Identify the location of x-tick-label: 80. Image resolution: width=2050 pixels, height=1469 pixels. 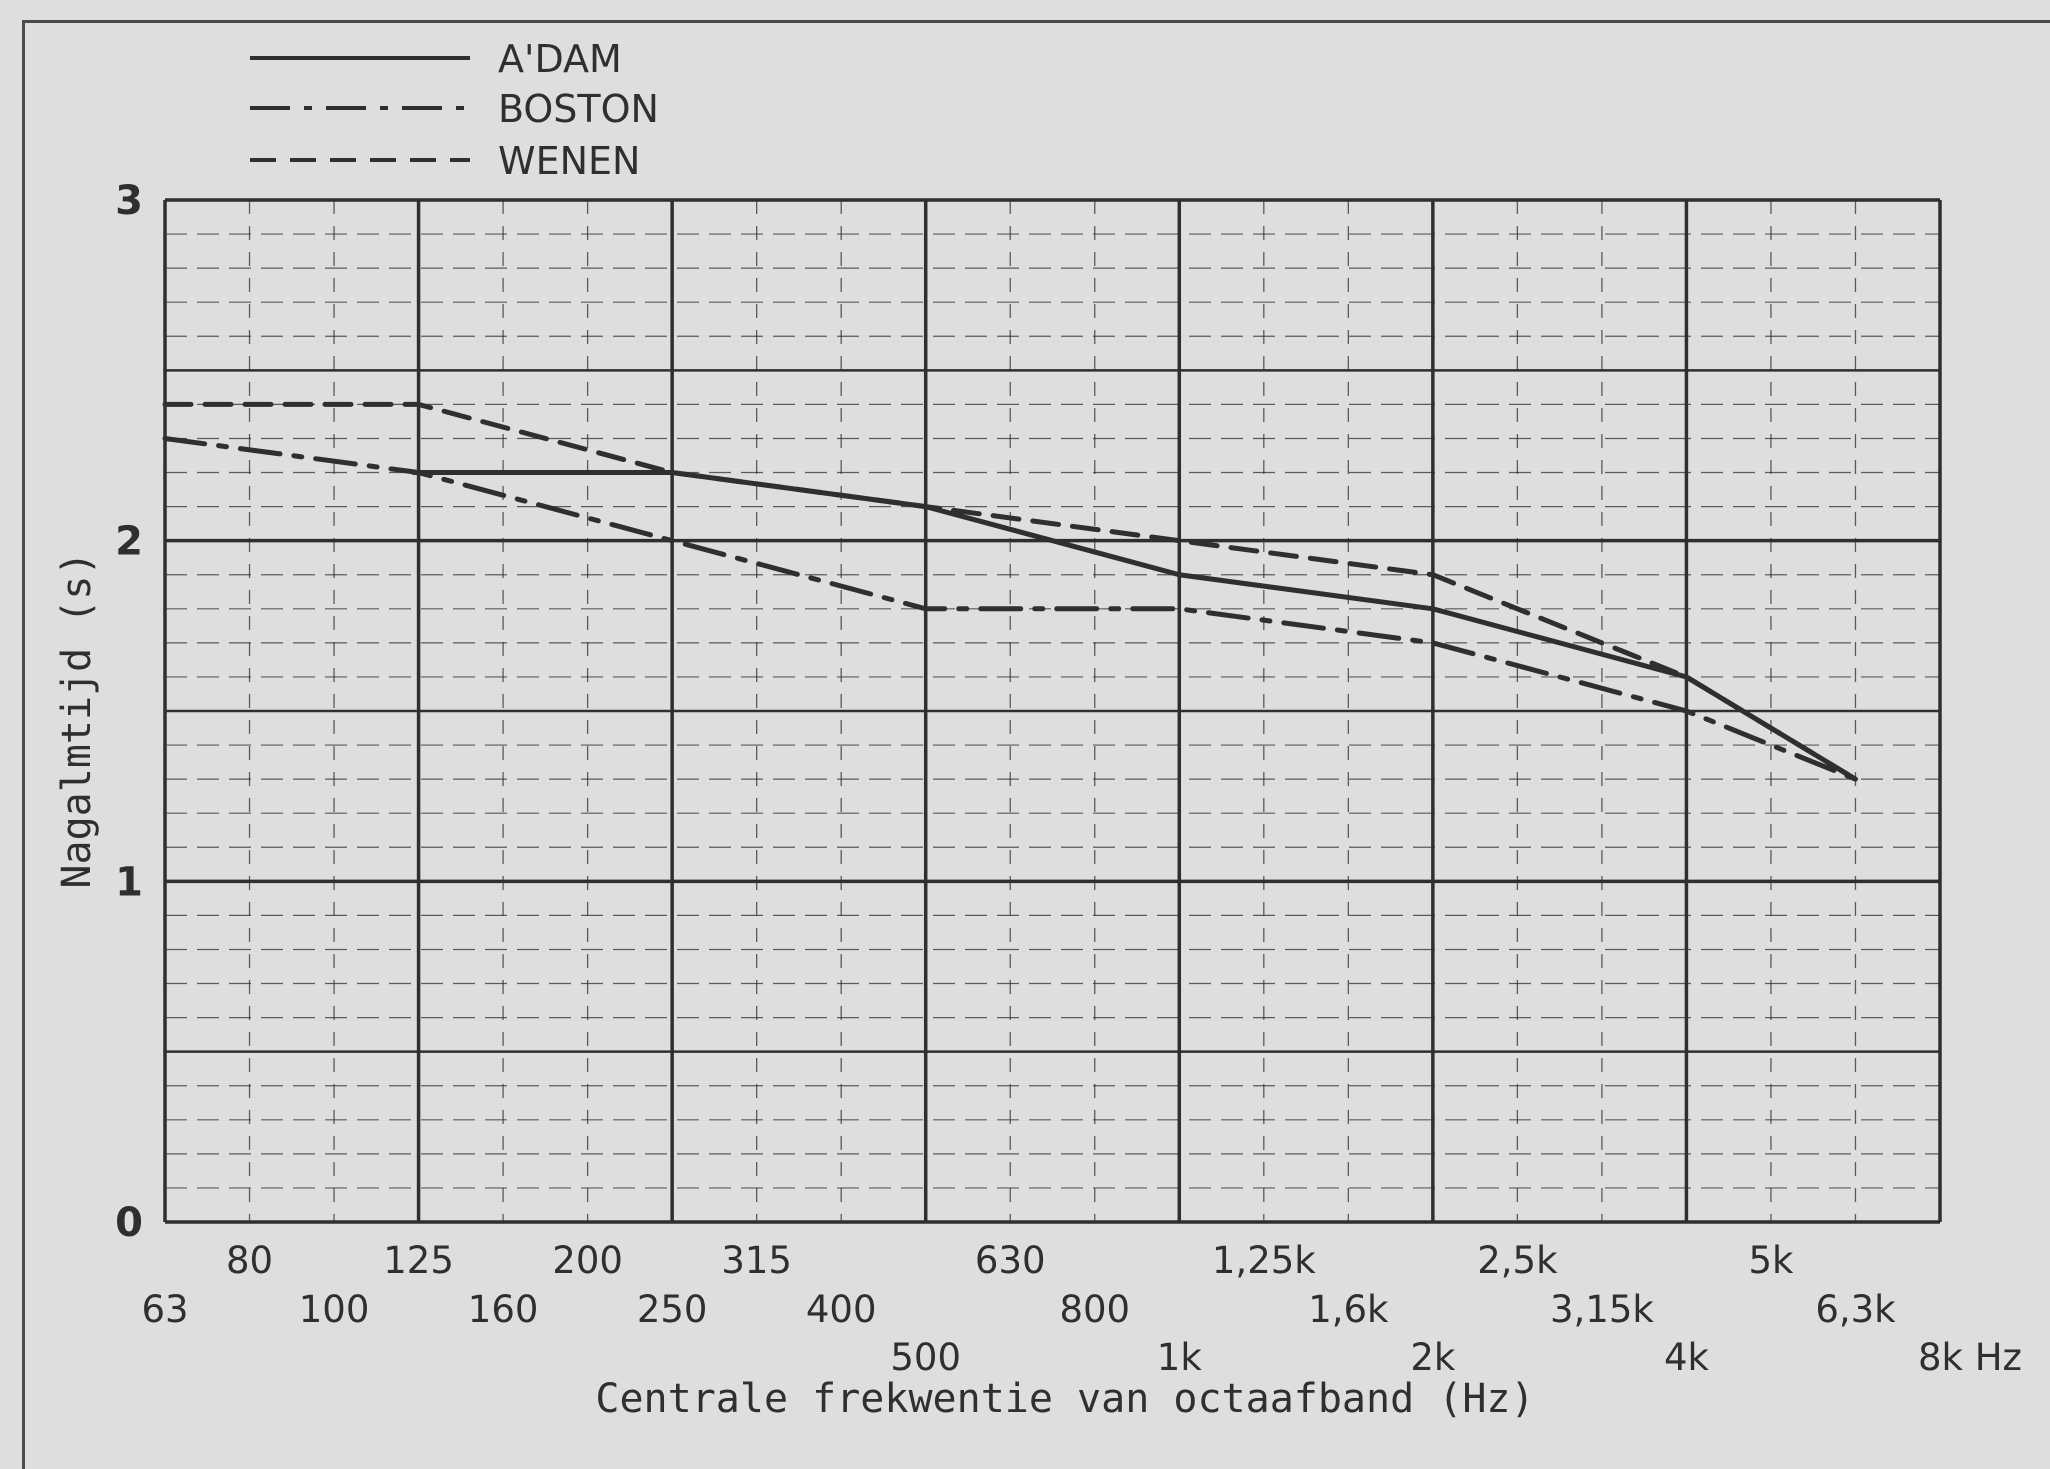
(249, 1260).